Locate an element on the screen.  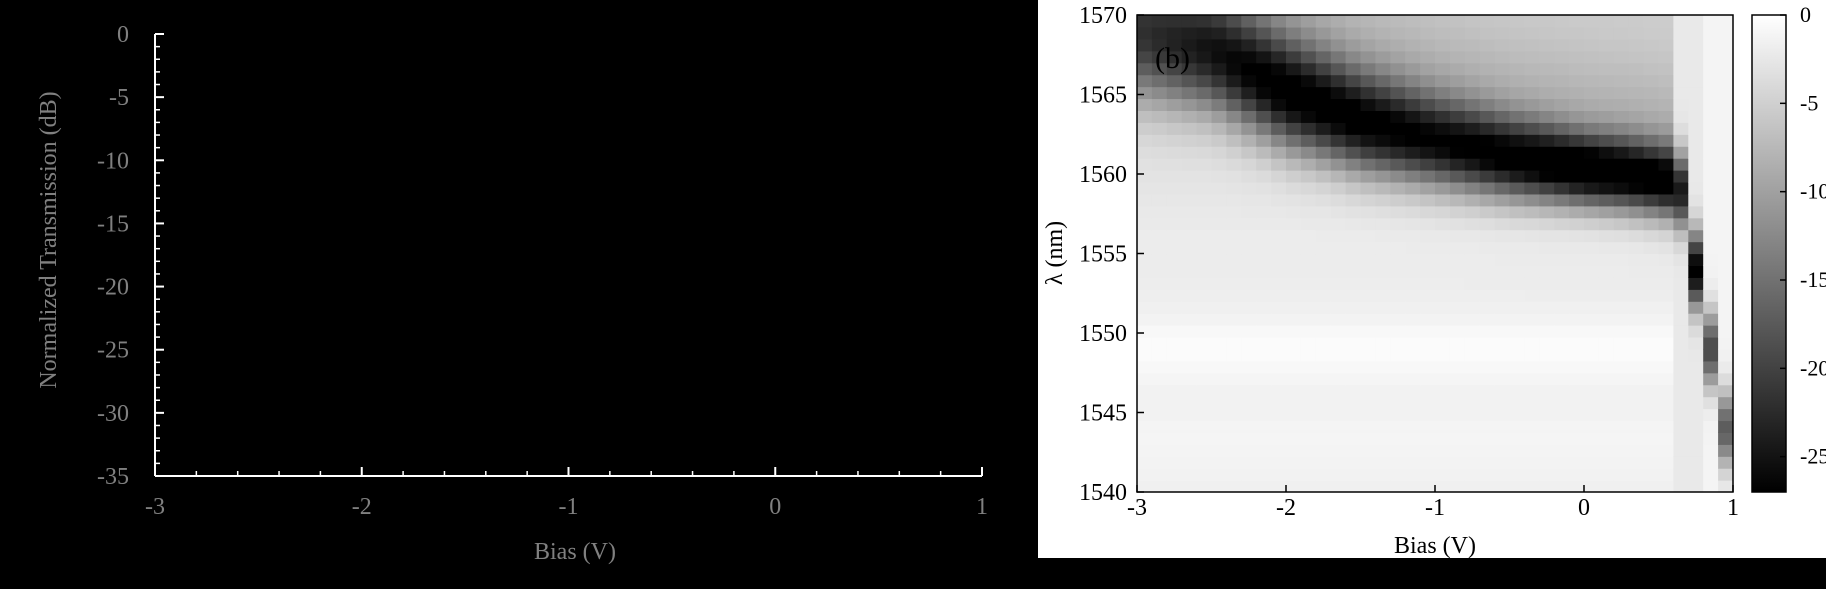
a-x-tick-label: 1 is located at coordinates (982, 507).